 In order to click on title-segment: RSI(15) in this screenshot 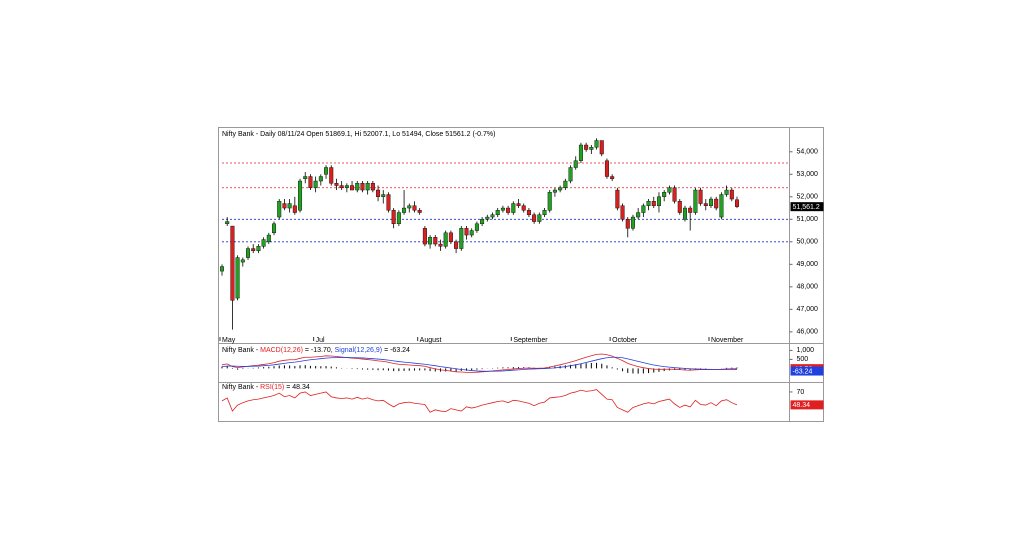, I will do `click(272, 387)`.